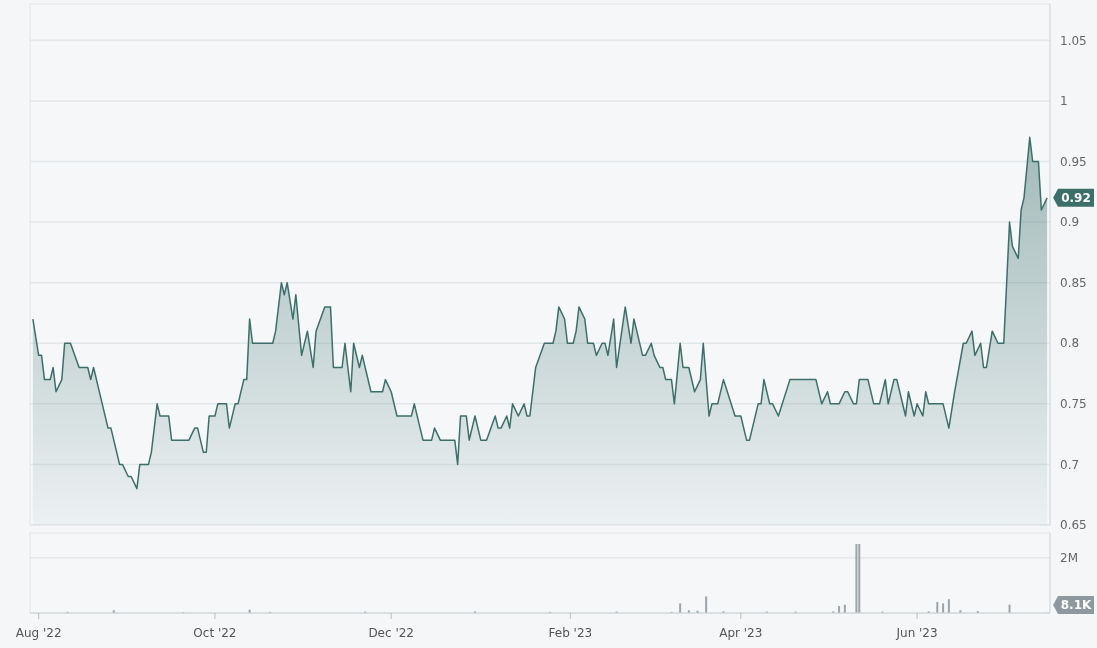  I want to click on y-tick-label: 0.7, so click(1070, 464).